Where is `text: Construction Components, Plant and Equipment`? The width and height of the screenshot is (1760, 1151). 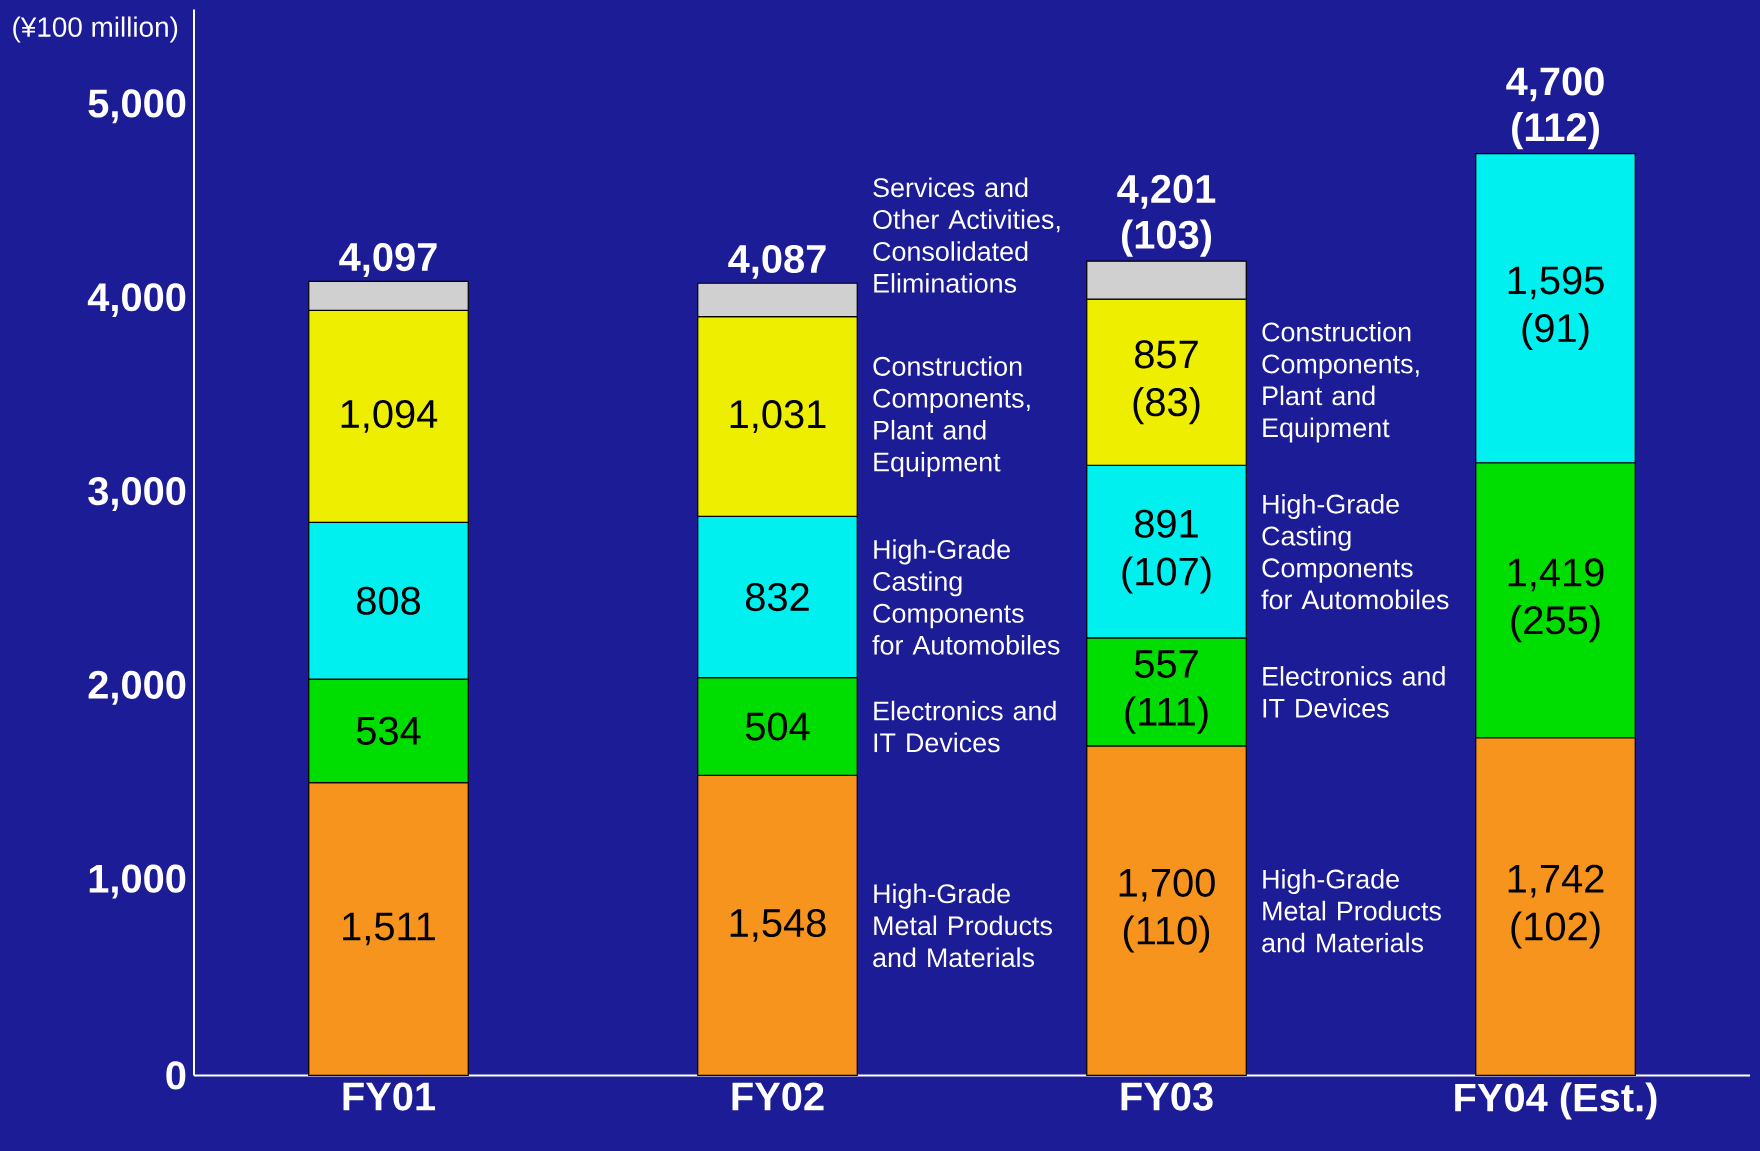 text: Construction Components, Plant and Equipment is located at coordinates (951, 416).